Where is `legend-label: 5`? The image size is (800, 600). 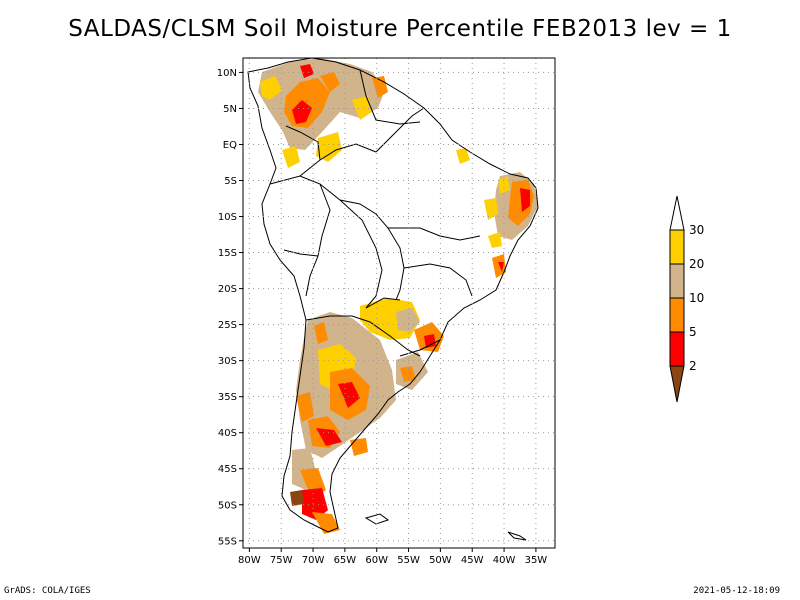
legend-label: 5 is located at coordinates (693, 332).